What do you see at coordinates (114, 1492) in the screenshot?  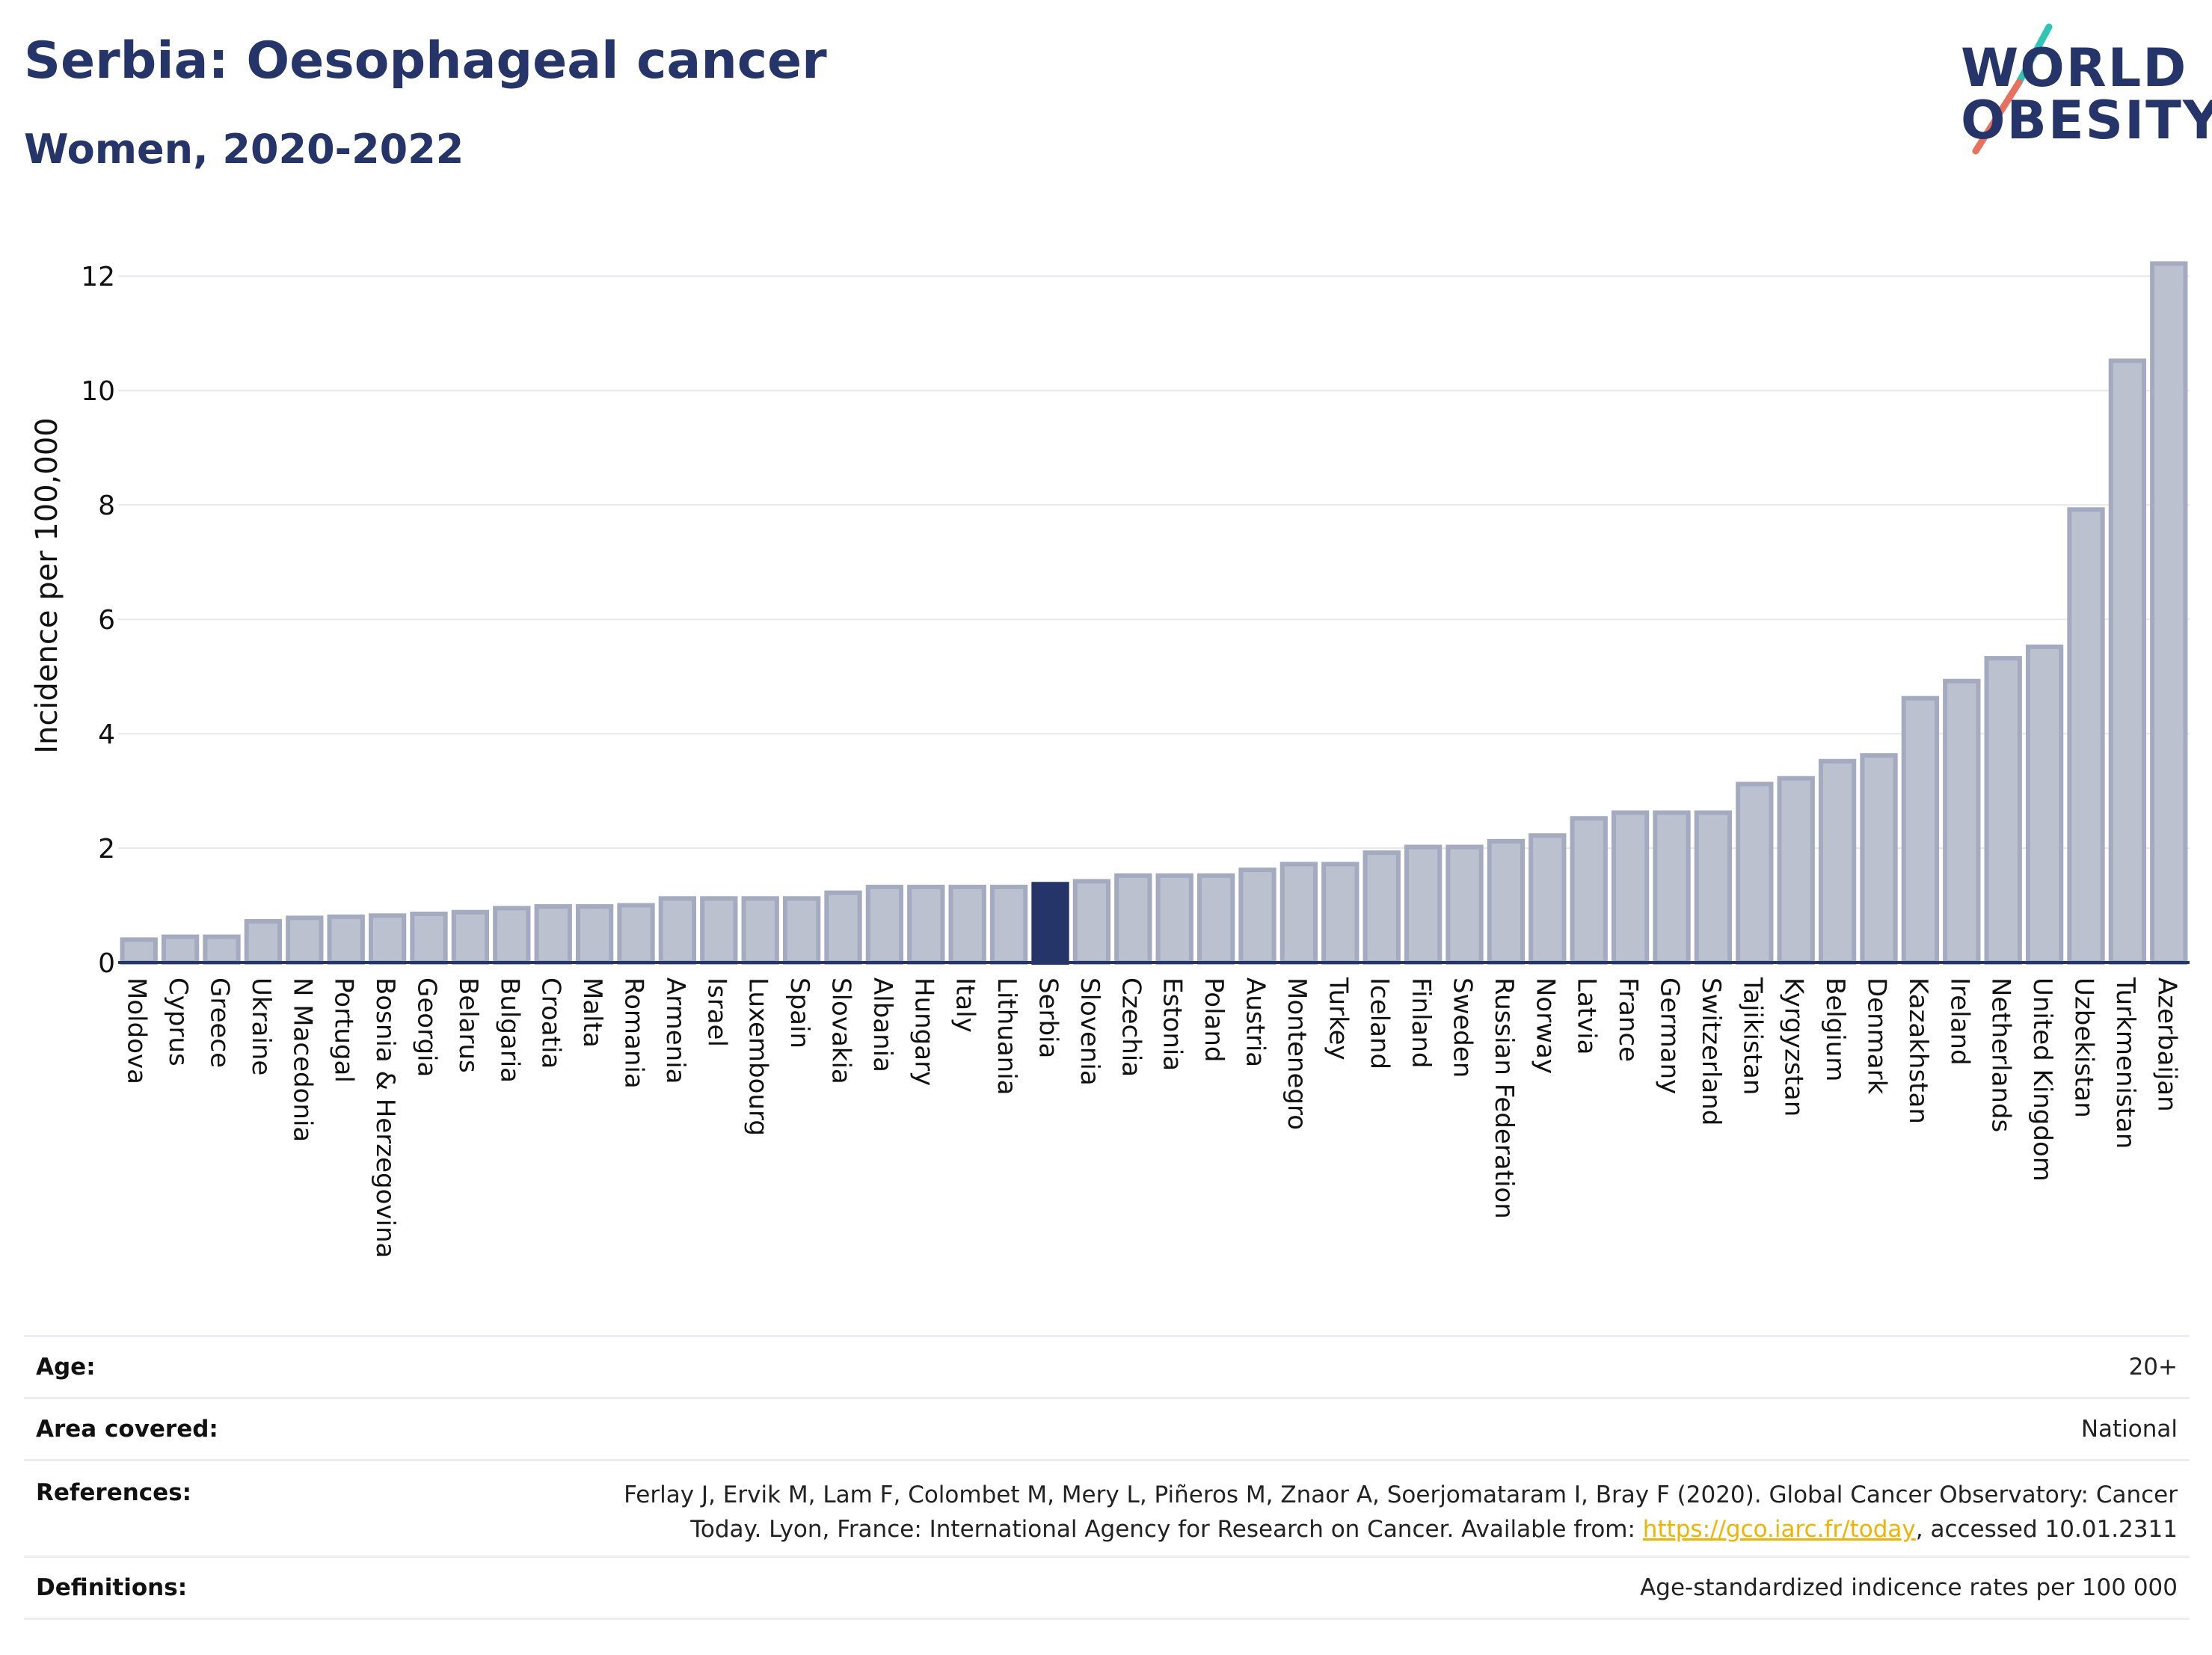 I see `references-label: References:` at bounding box center [114, 1492].